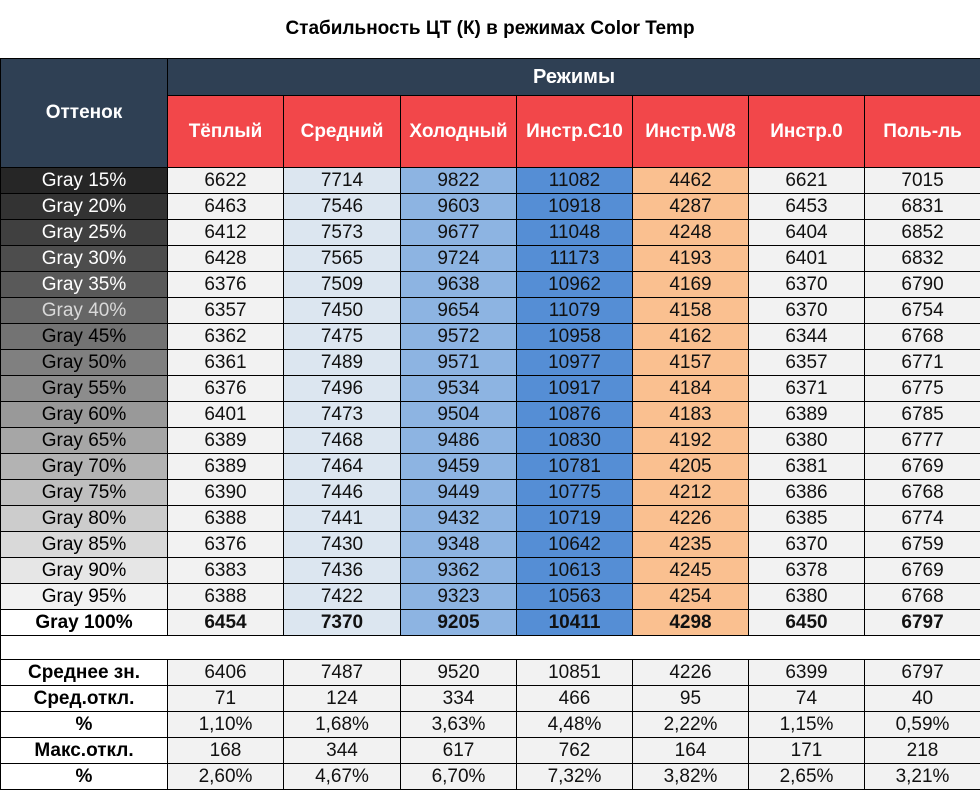  I want to click on stats-cell-user: 3,21%, so click(921, 776).